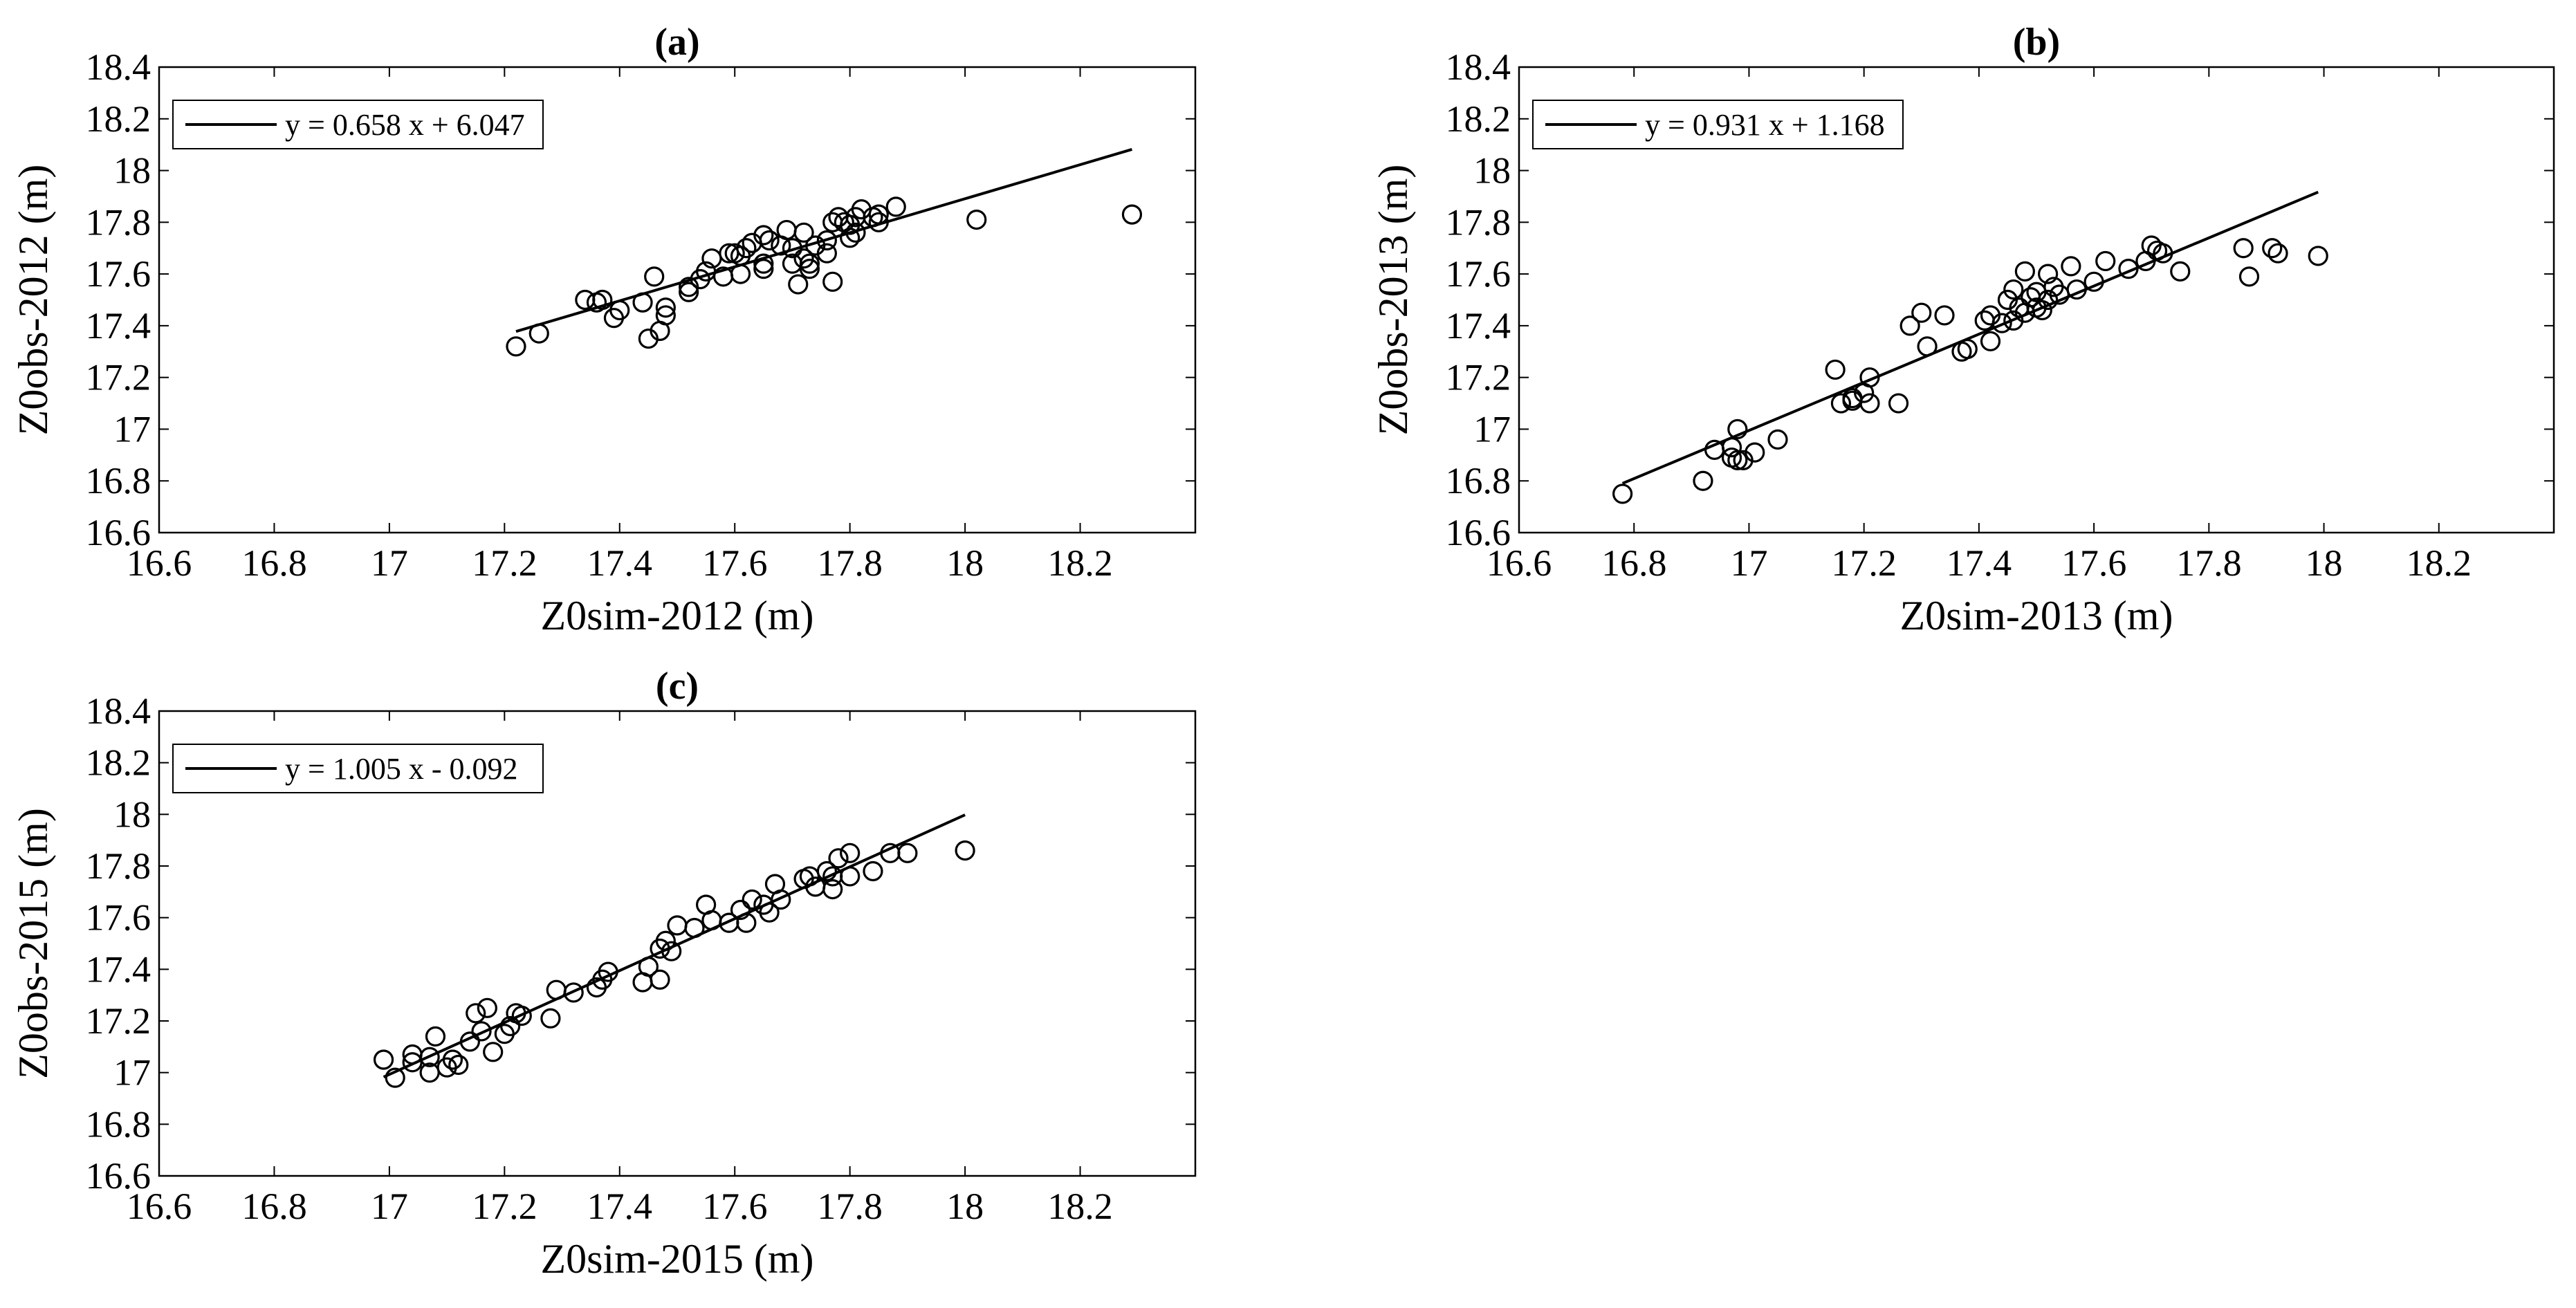  Describe the element at coordinates (1478, 377) in the screenshot. I see `y-tick-label: 17.2` at that location.